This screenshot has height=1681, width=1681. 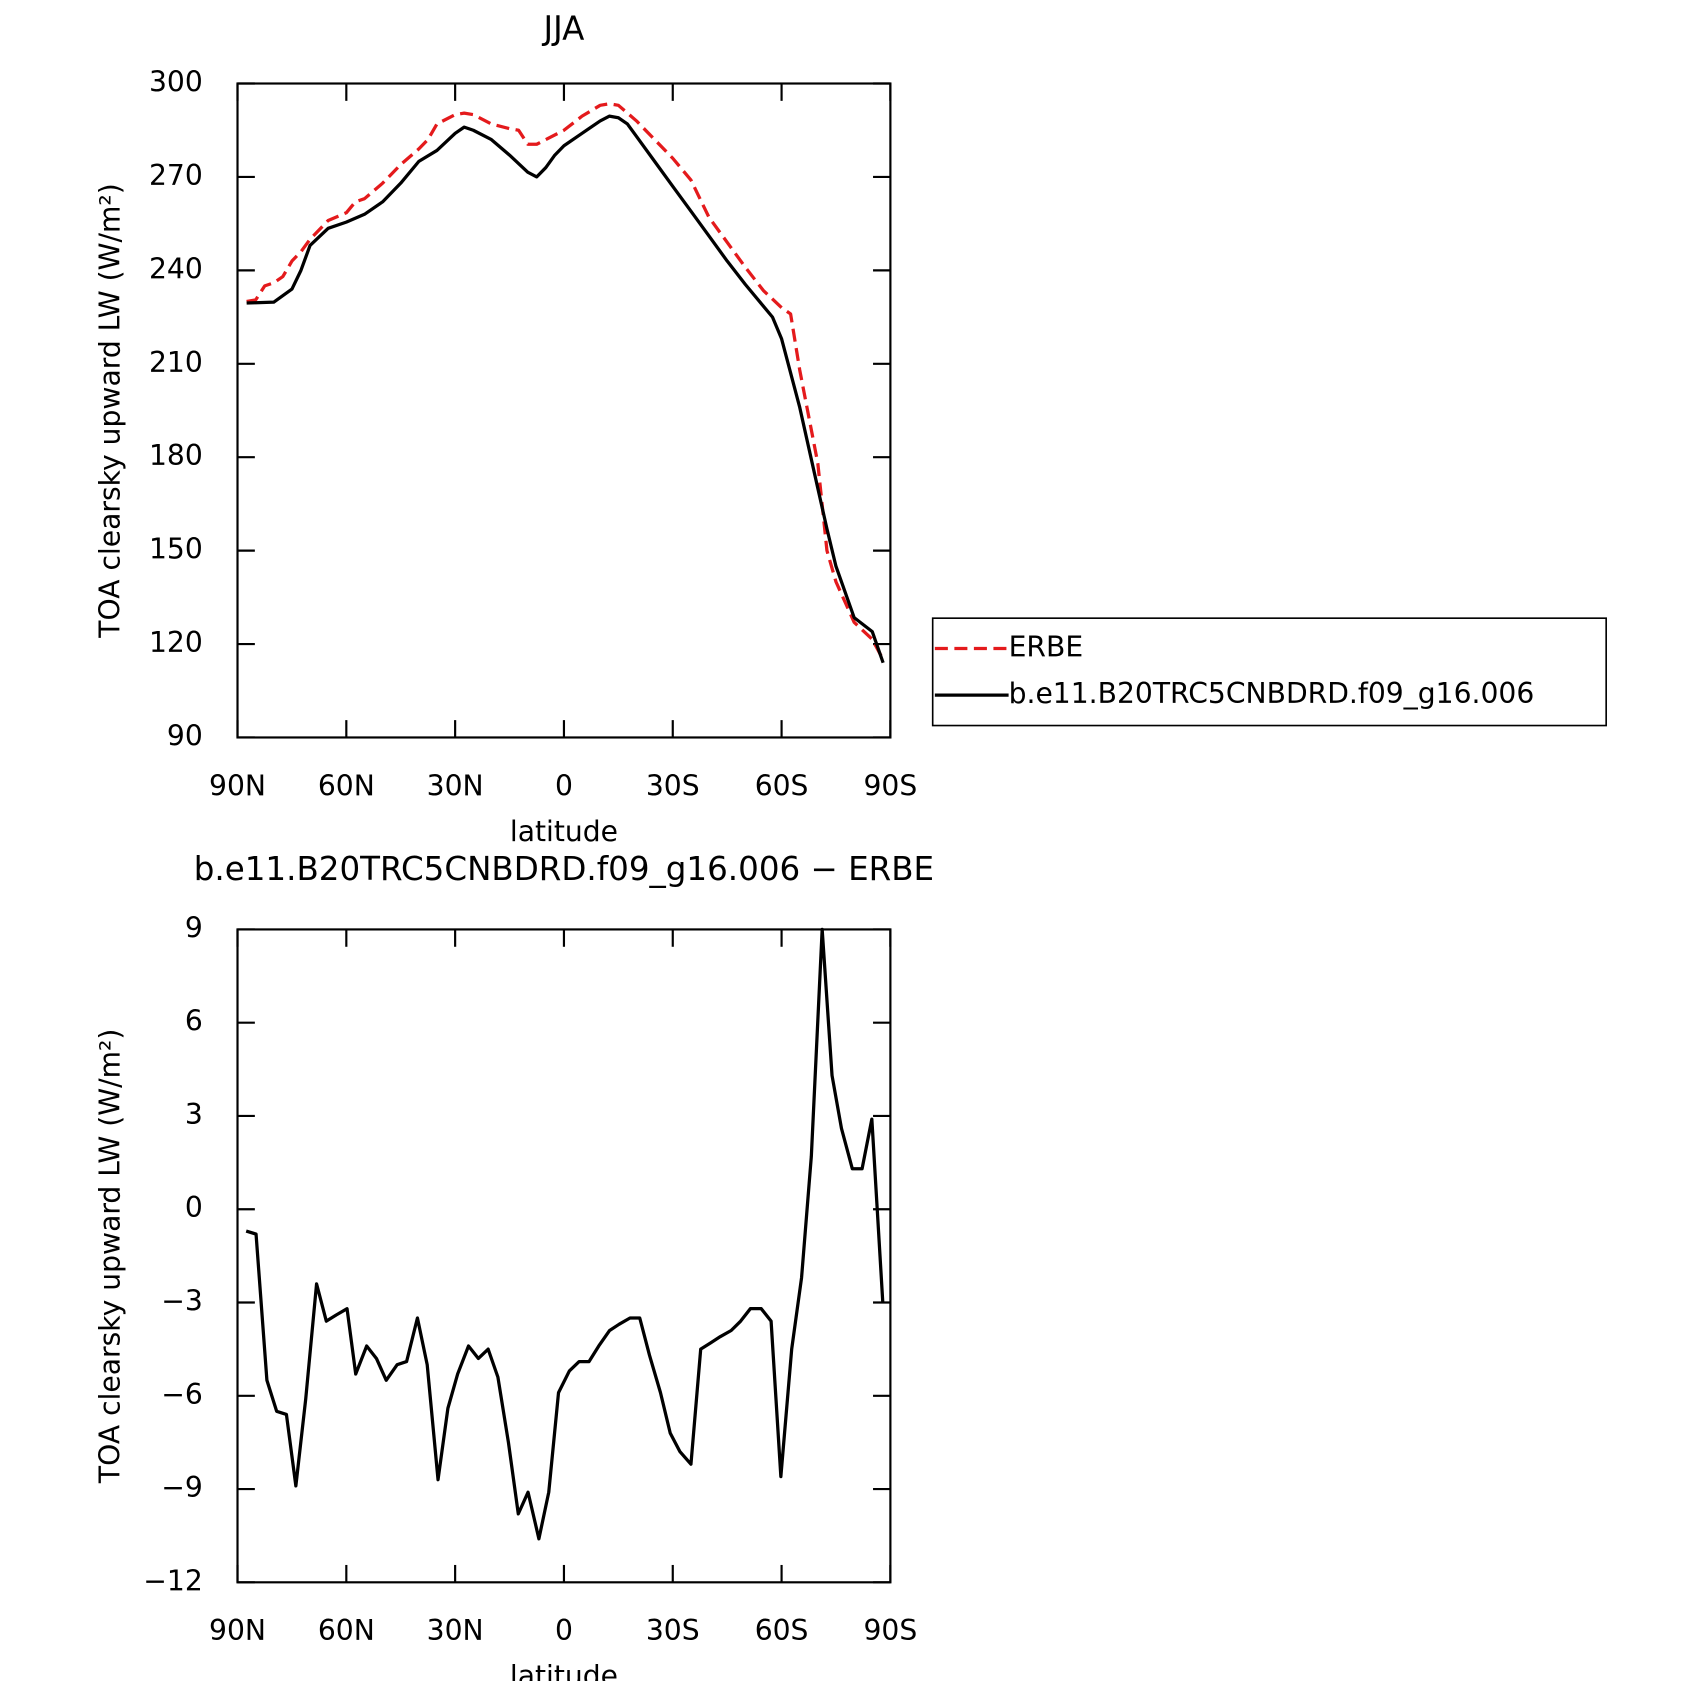 I want to click on y-tick-label: −12, so click(x=173, y=1580).